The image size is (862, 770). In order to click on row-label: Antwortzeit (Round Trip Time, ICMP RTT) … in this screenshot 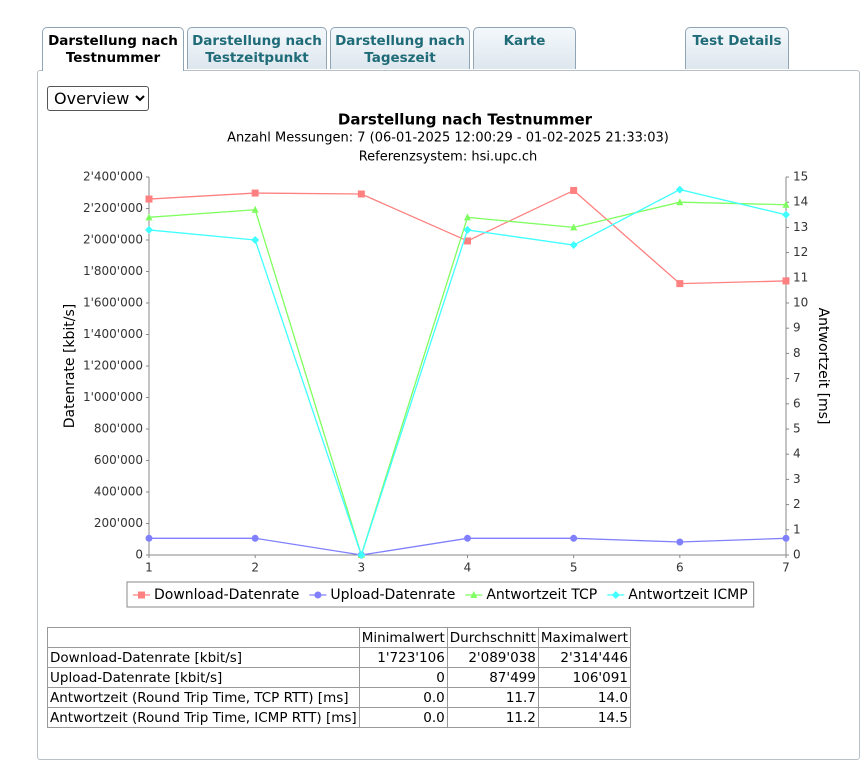, I will do `click(203, 717)`.